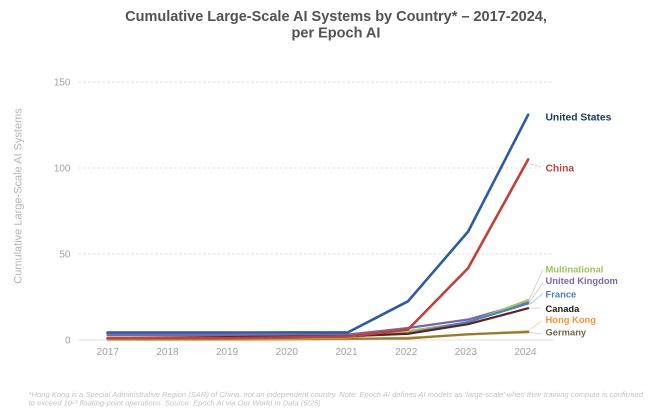 Image resolution: width=660 pixels, height=411 pixels. I want to click on svg-text: United Kingdom, so click(582, 280).